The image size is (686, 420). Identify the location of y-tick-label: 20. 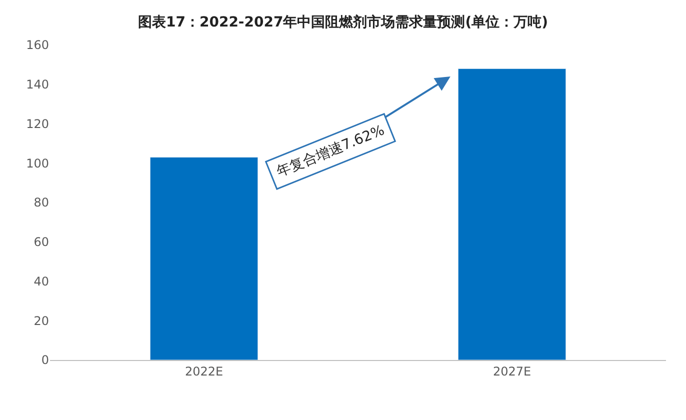
(41, 321).